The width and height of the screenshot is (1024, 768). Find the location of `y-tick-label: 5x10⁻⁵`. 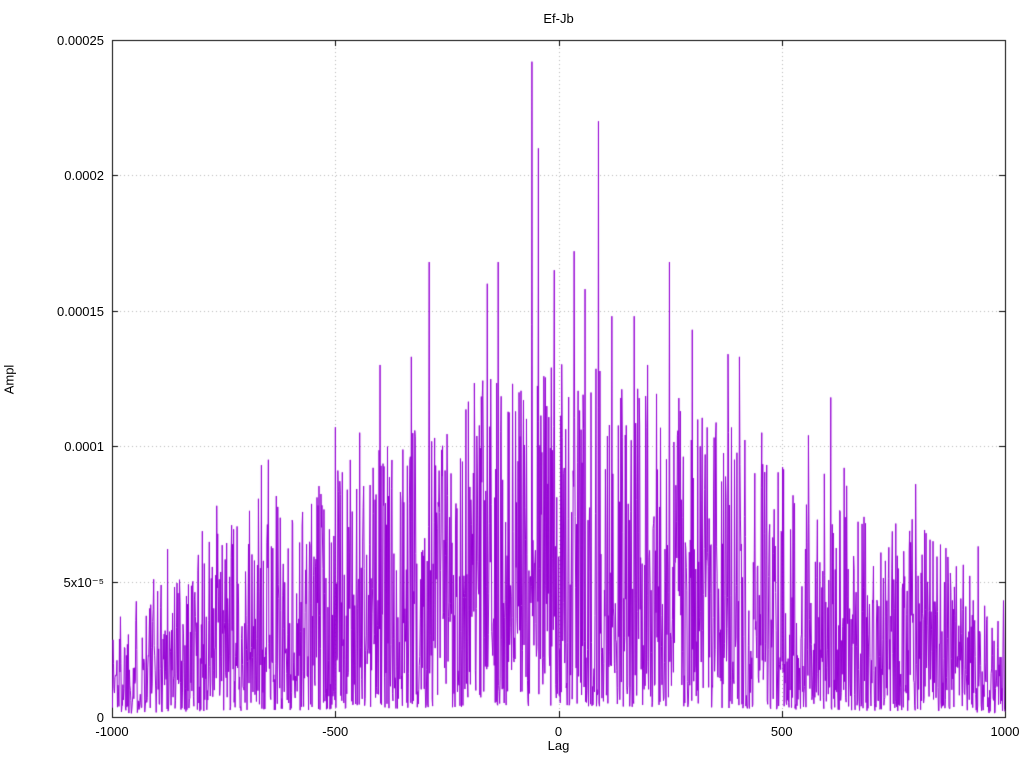

y-tick-label: 5x10⁻⁵ is located at coordinates (83, 582).